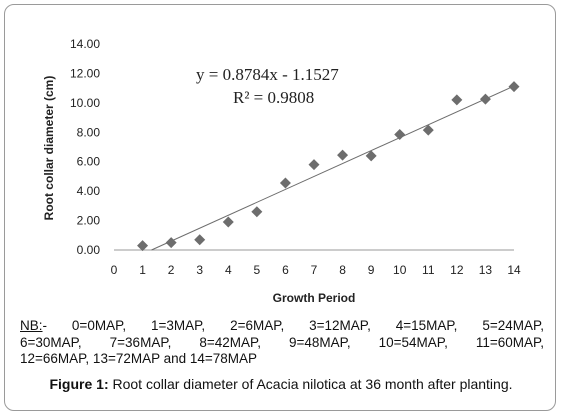 This screenshot has height=417, width=562. I want to click on x-tick-label: 14, so click(514, 270).